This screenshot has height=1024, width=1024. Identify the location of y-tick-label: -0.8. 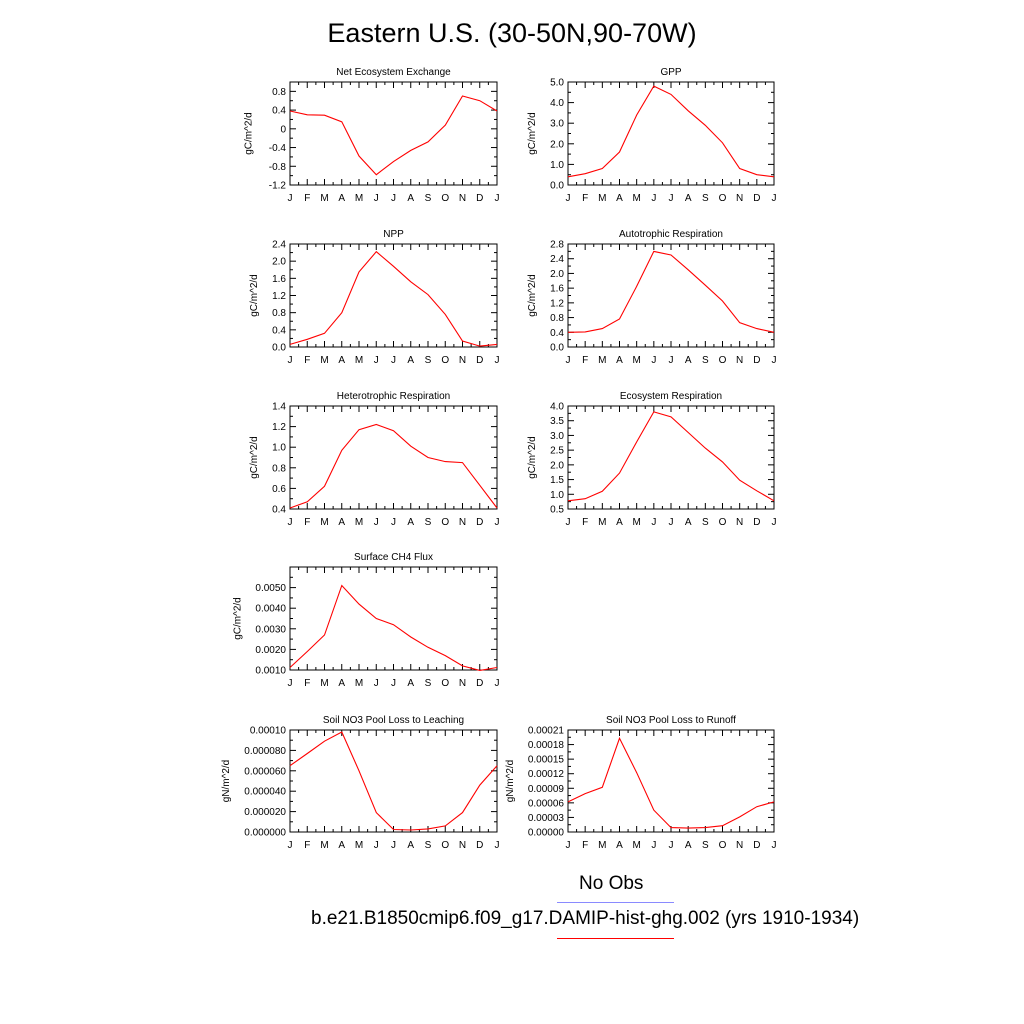
(278, 167).